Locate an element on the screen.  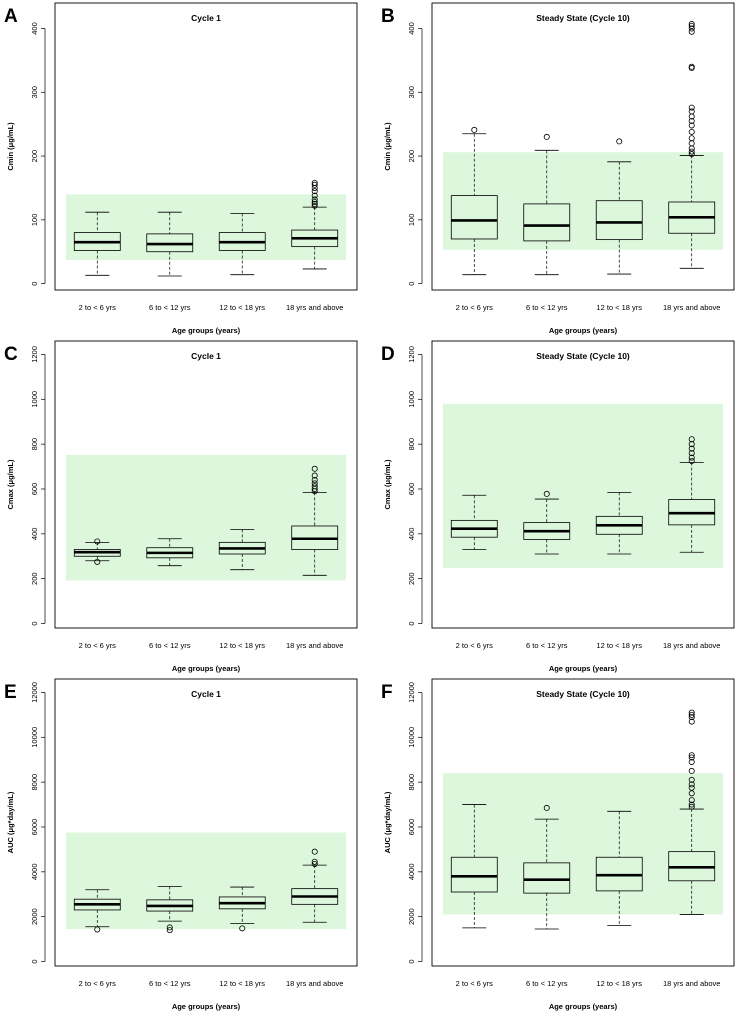
y-axis-label: Cmin (μg/mL) is located at coordinates (387, 146).